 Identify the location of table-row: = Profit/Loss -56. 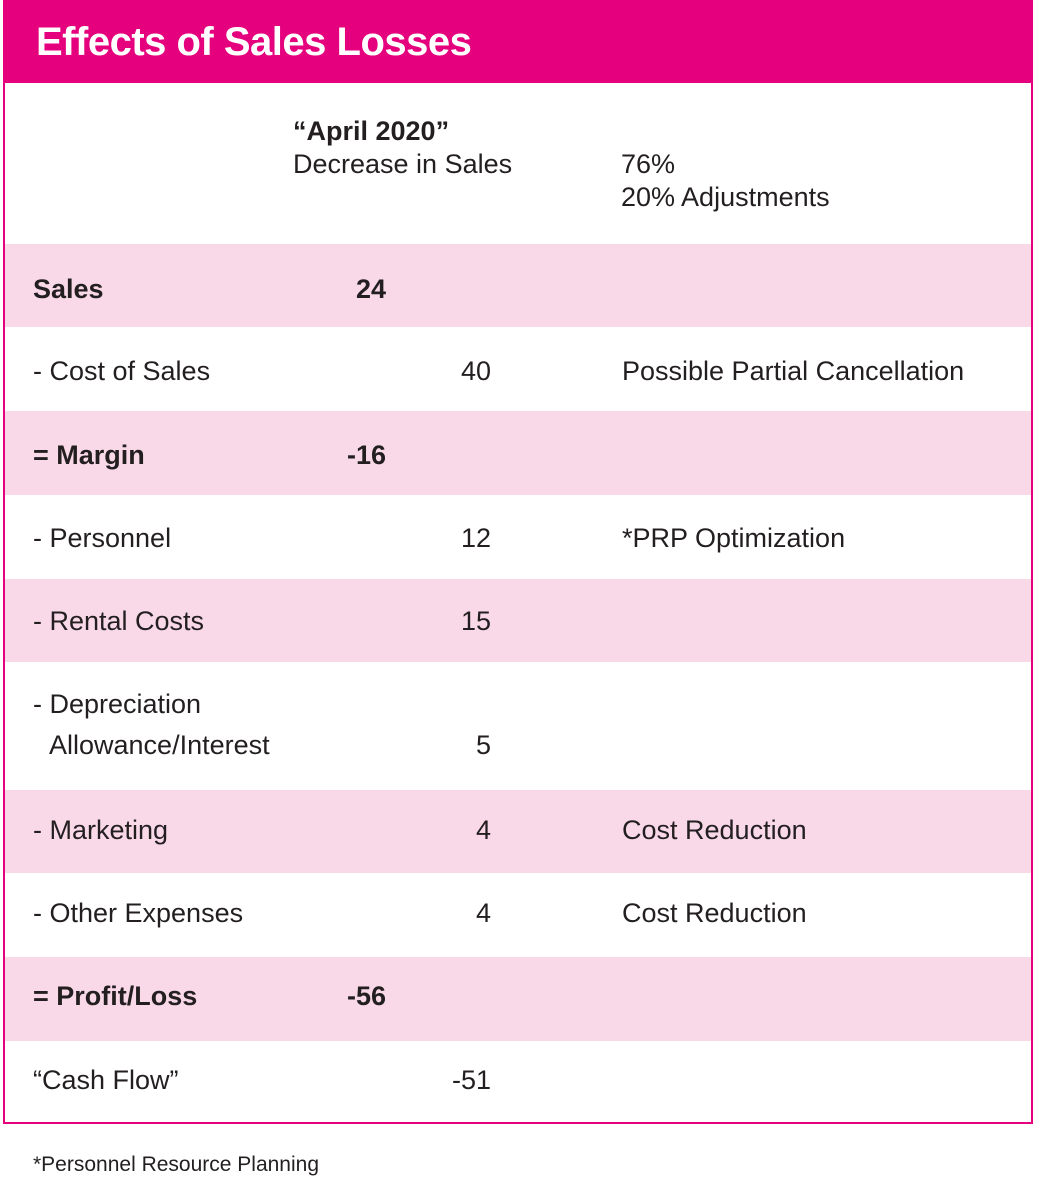
(518, 999).